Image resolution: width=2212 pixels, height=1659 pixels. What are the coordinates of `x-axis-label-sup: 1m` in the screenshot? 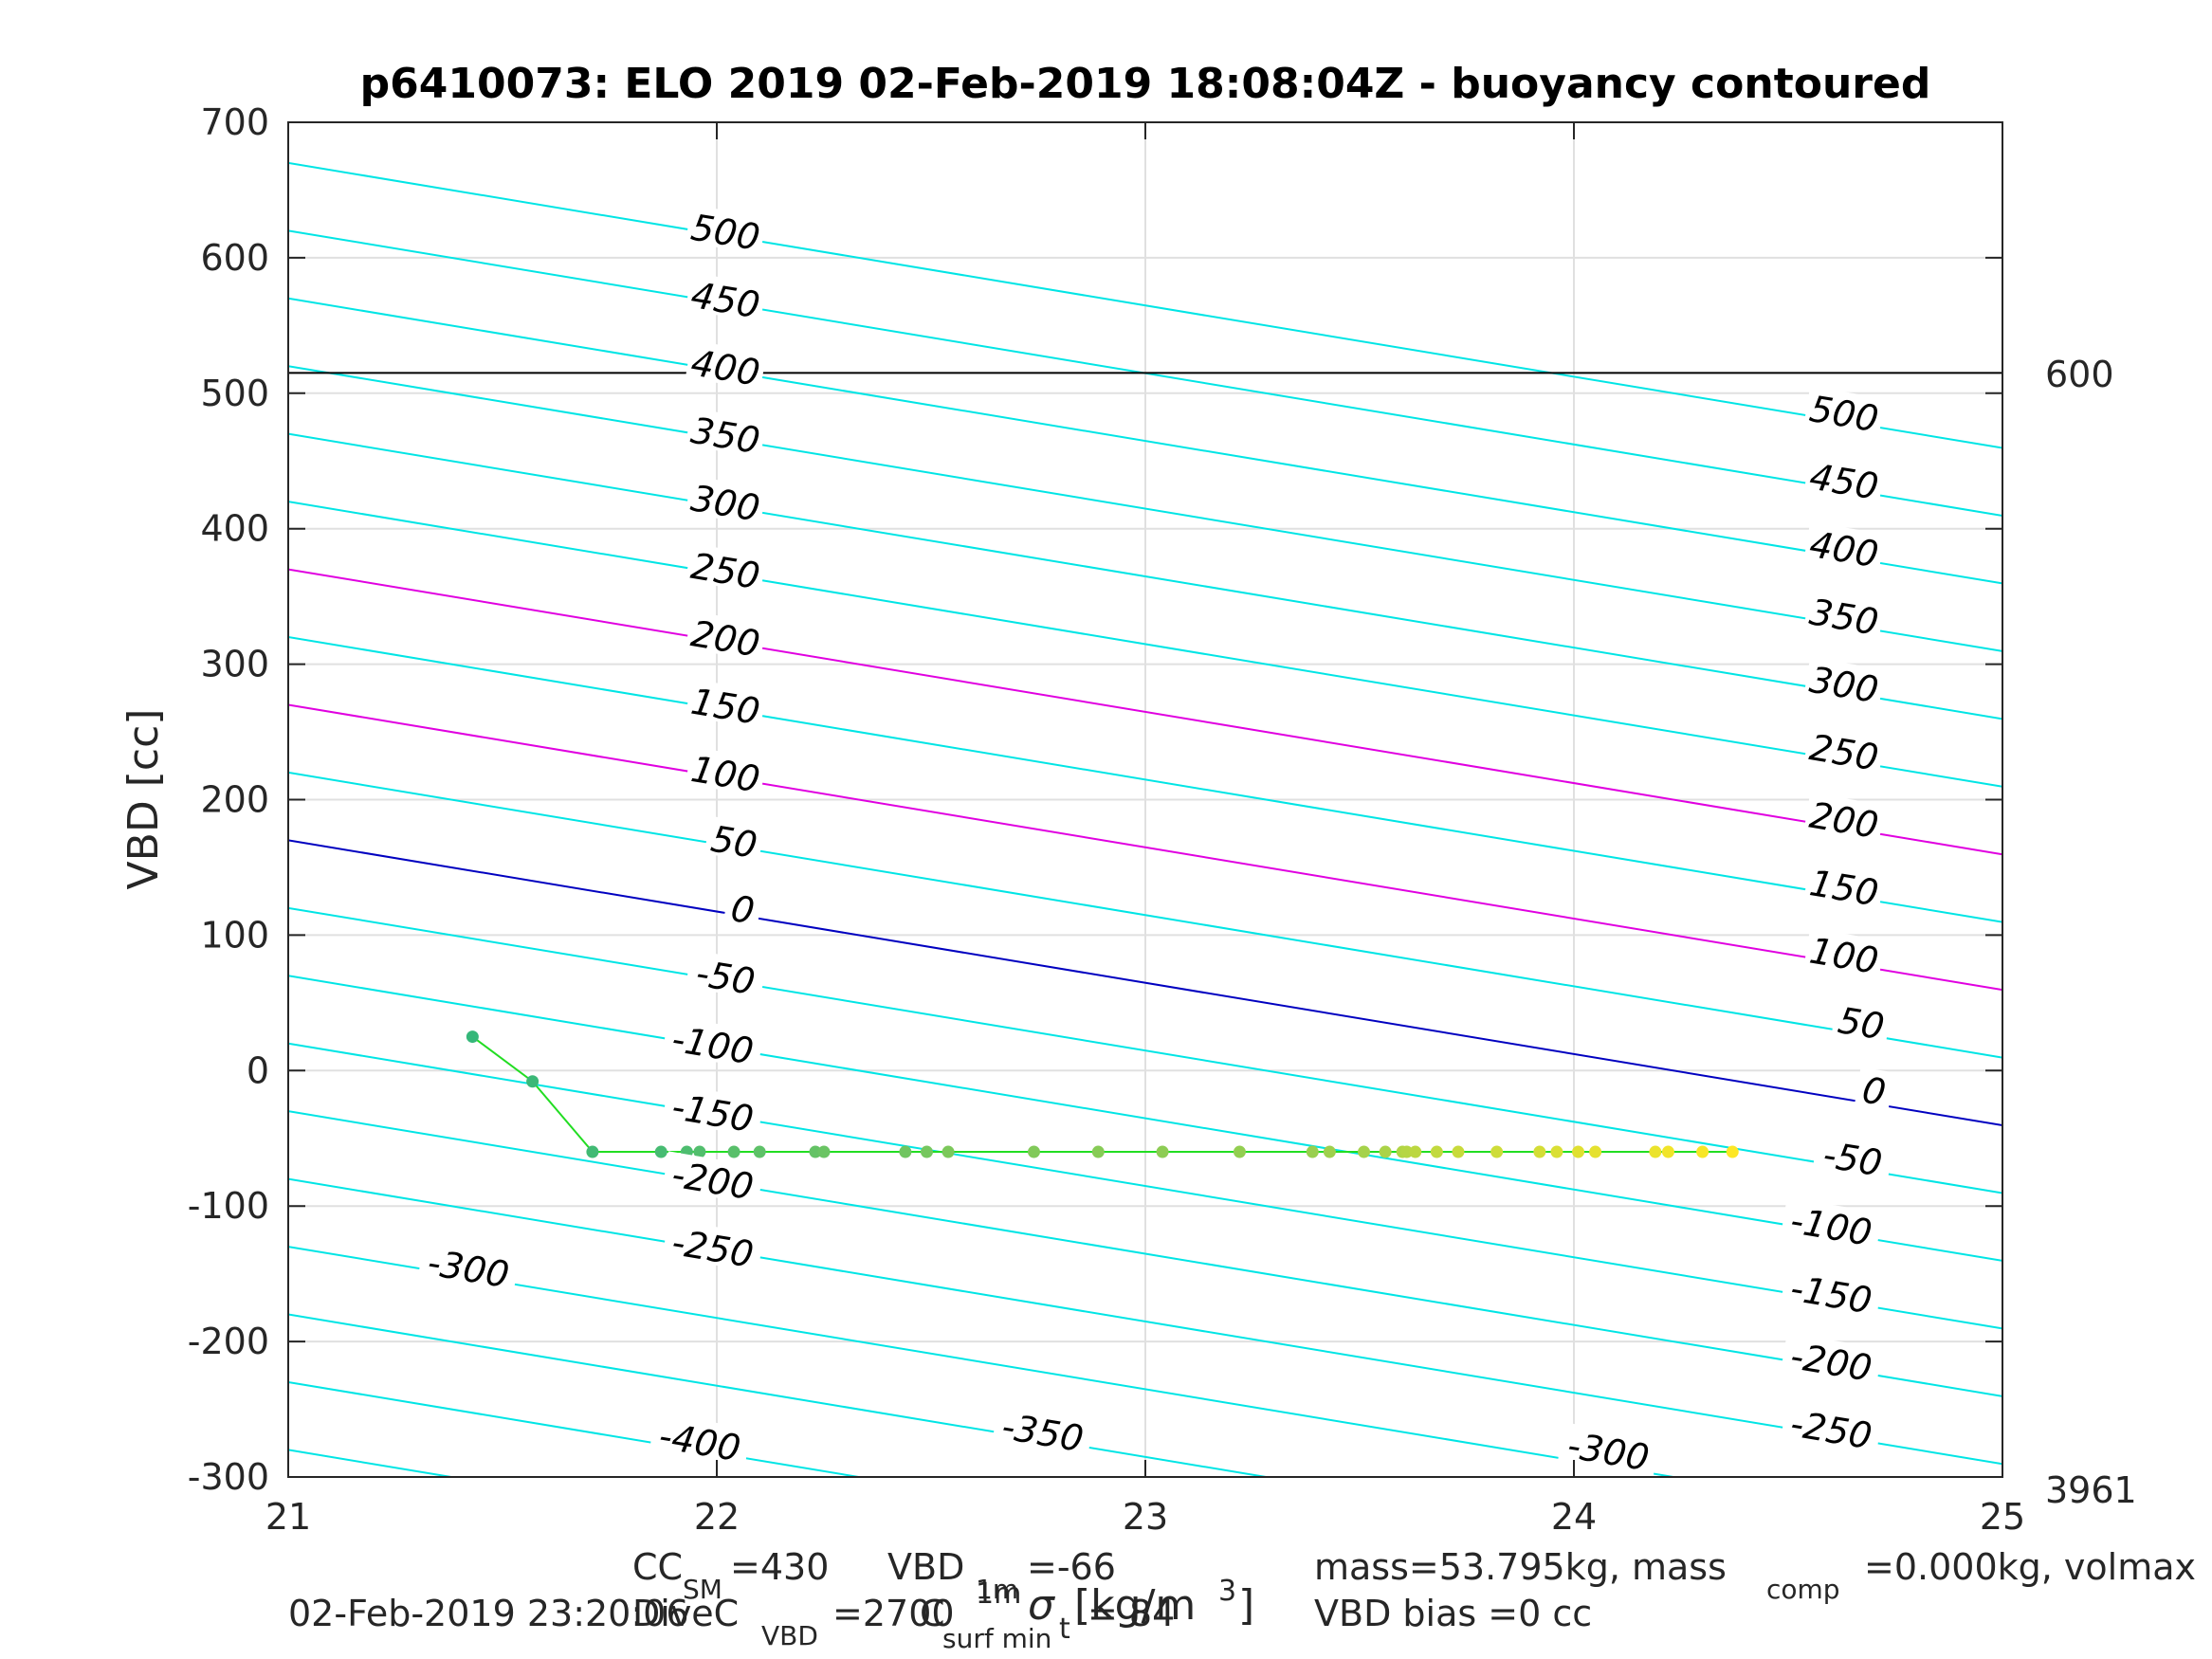 It's located at (998, 1594).